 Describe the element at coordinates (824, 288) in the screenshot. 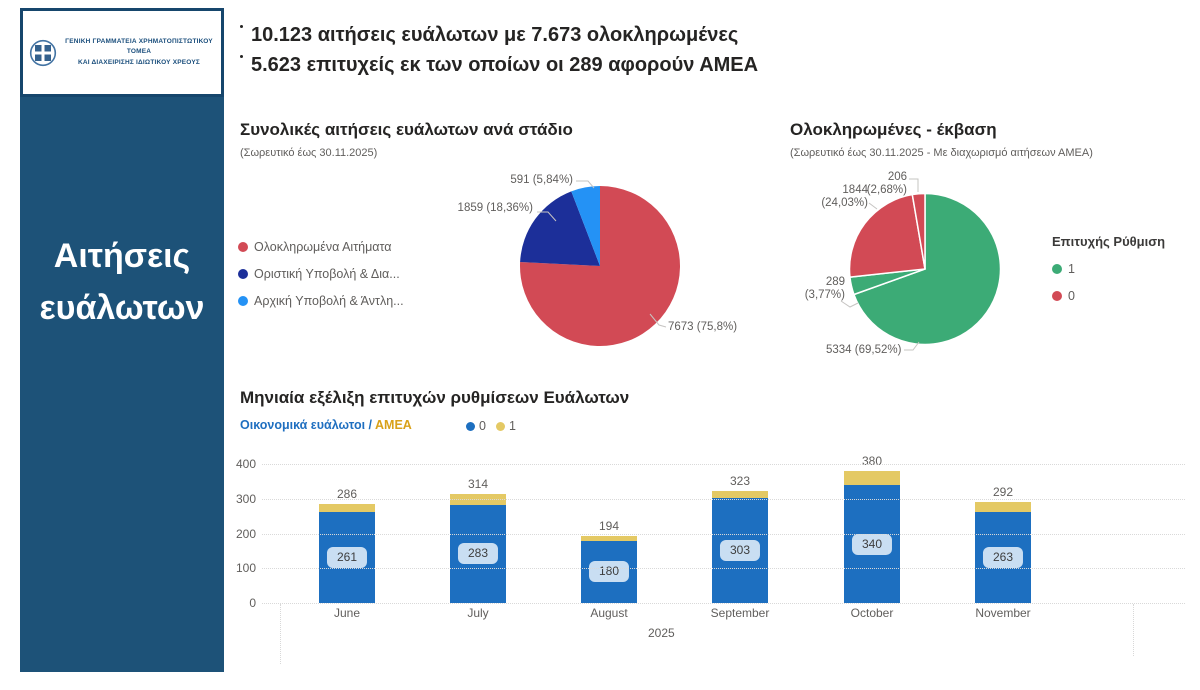

I see `pie2-label-success-amea: 289 (3,77%)` at that location.